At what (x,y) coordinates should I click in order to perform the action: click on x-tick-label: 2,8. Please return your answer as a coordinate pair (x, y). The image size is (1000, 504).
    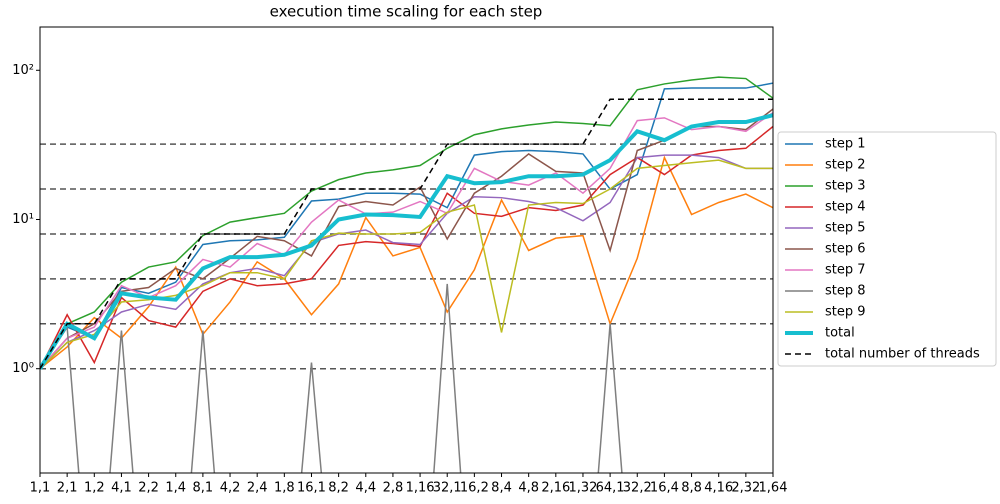
    Looking at the image, I should click on (393, 488).